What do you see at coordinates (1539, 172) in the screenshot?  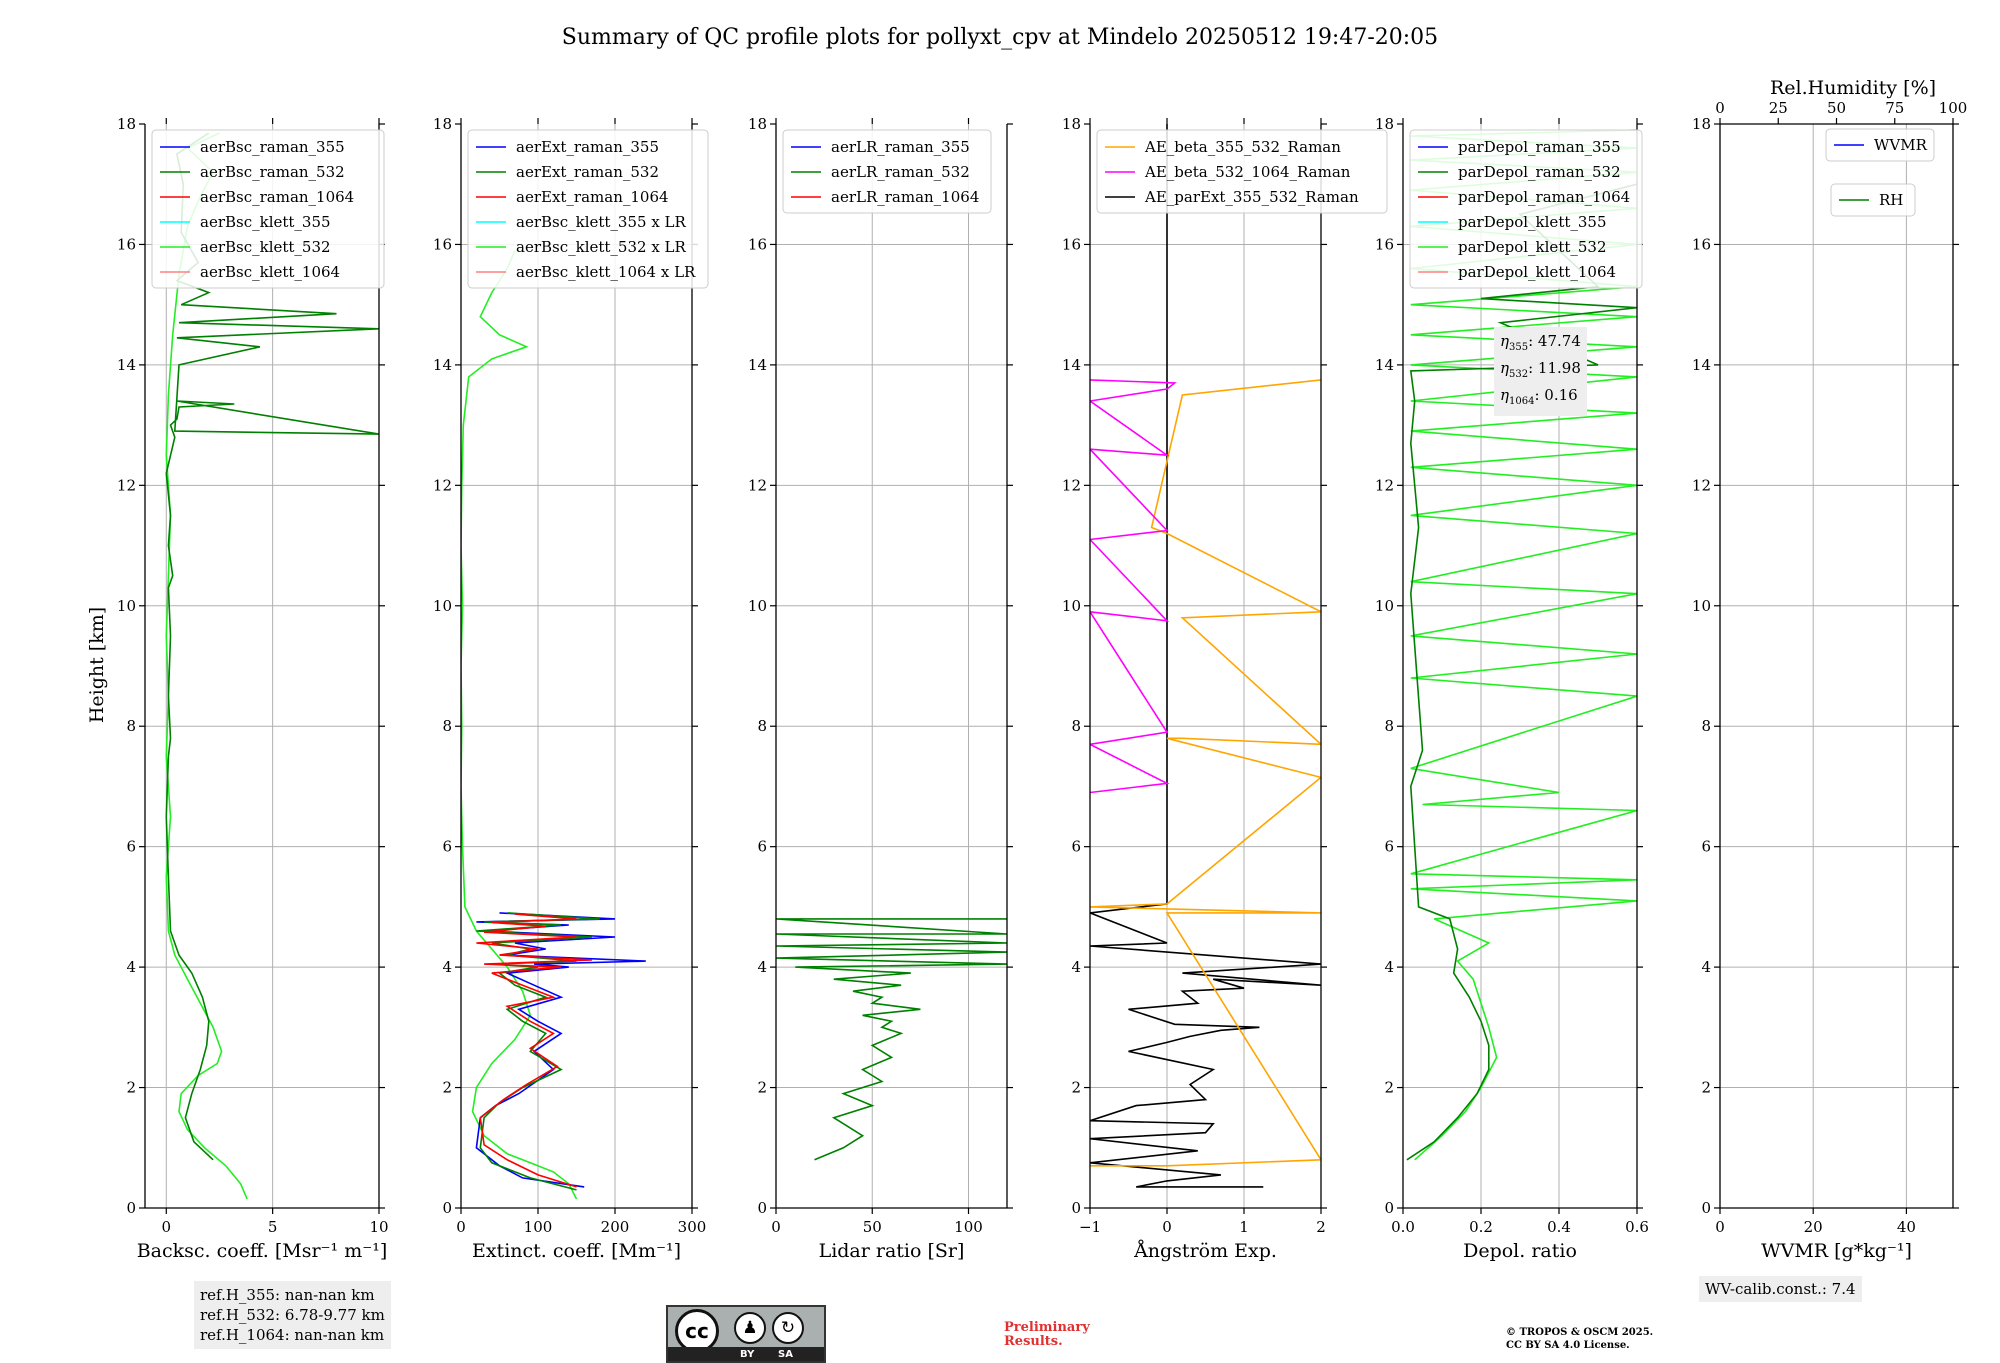 I see `legend-label: parDepol_raman_532` at bounding box center [1539, 172].